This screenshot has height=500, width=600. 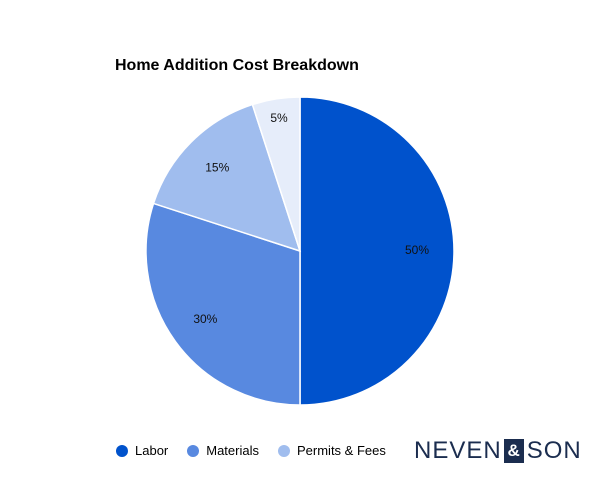 What do you see at coordinates (237, 65) in the screenshot?
I see `chart-title: Home Addition Cost Breakdown` at bounding box center [237, 65].